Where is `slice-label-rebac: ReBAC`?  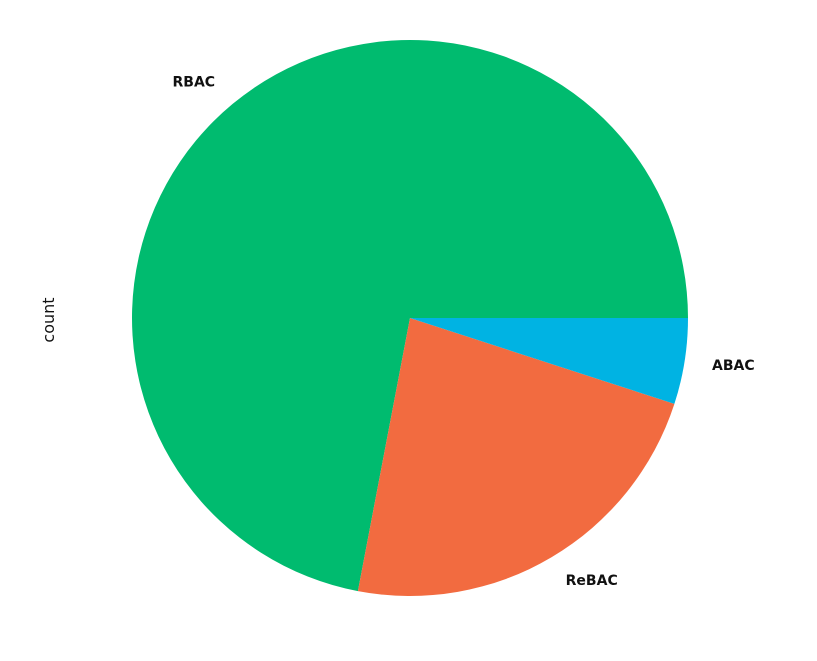 slice-label-rebac: ReBAC is located at coordinates (592, 581).